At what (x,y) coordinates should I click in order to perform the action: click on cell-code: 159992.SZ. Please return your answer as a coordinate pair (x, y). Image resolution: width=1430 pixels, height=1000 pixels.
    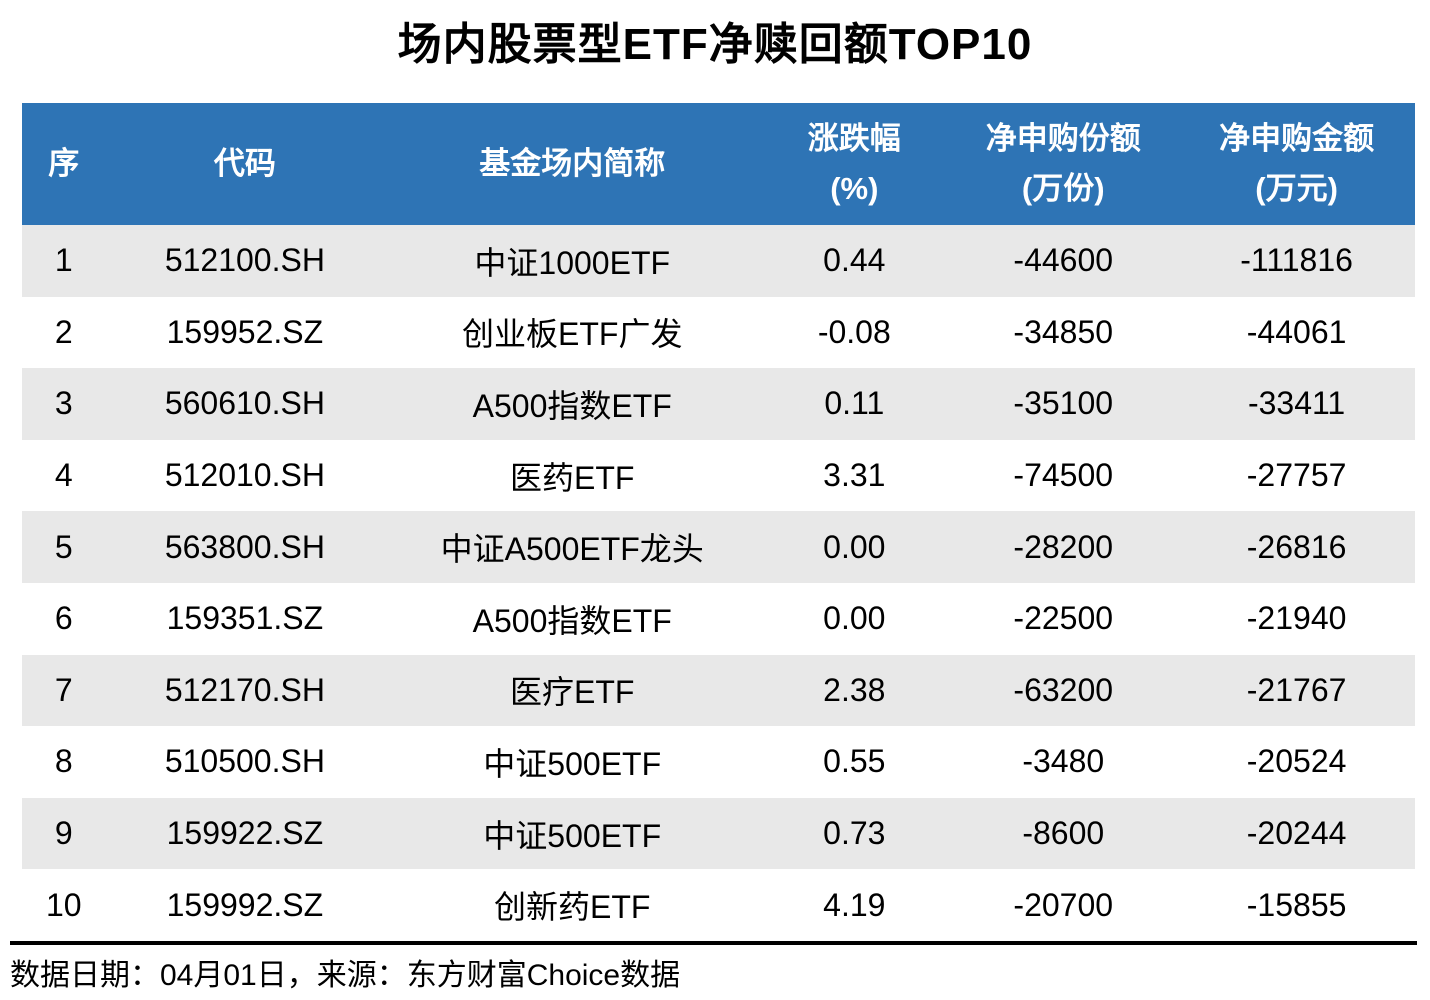
    Looking at the image, I should click on (245, 904).